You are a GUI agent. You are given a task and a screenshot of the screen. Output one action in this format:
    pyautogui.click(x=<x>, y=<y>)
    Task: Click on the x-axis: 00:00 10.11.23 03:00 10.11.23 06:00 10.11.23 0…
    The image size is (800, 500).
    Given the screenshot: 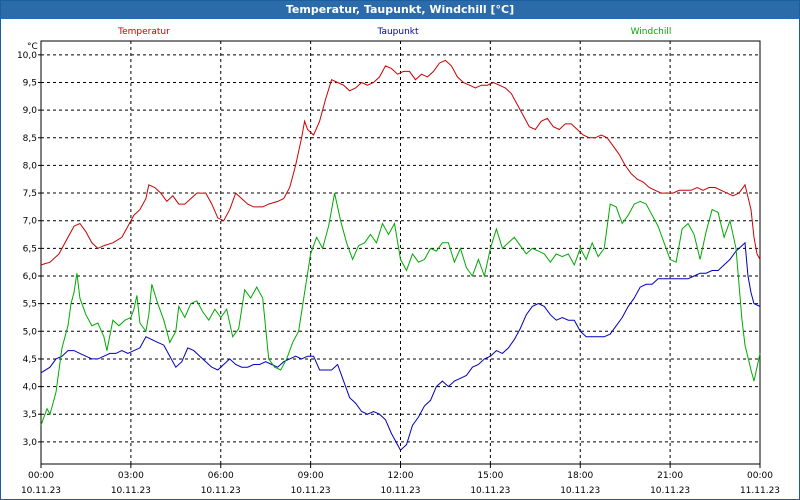 What is the action you would take?
    pyautogui.click(x=400, y=480)
    